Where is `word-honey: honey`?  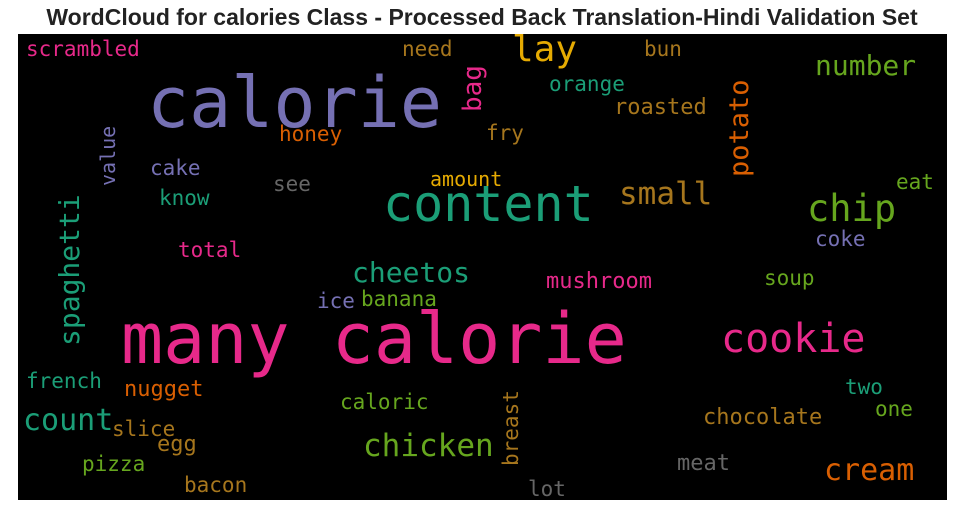
word-honey: honey is located at coordinates (311, 134).